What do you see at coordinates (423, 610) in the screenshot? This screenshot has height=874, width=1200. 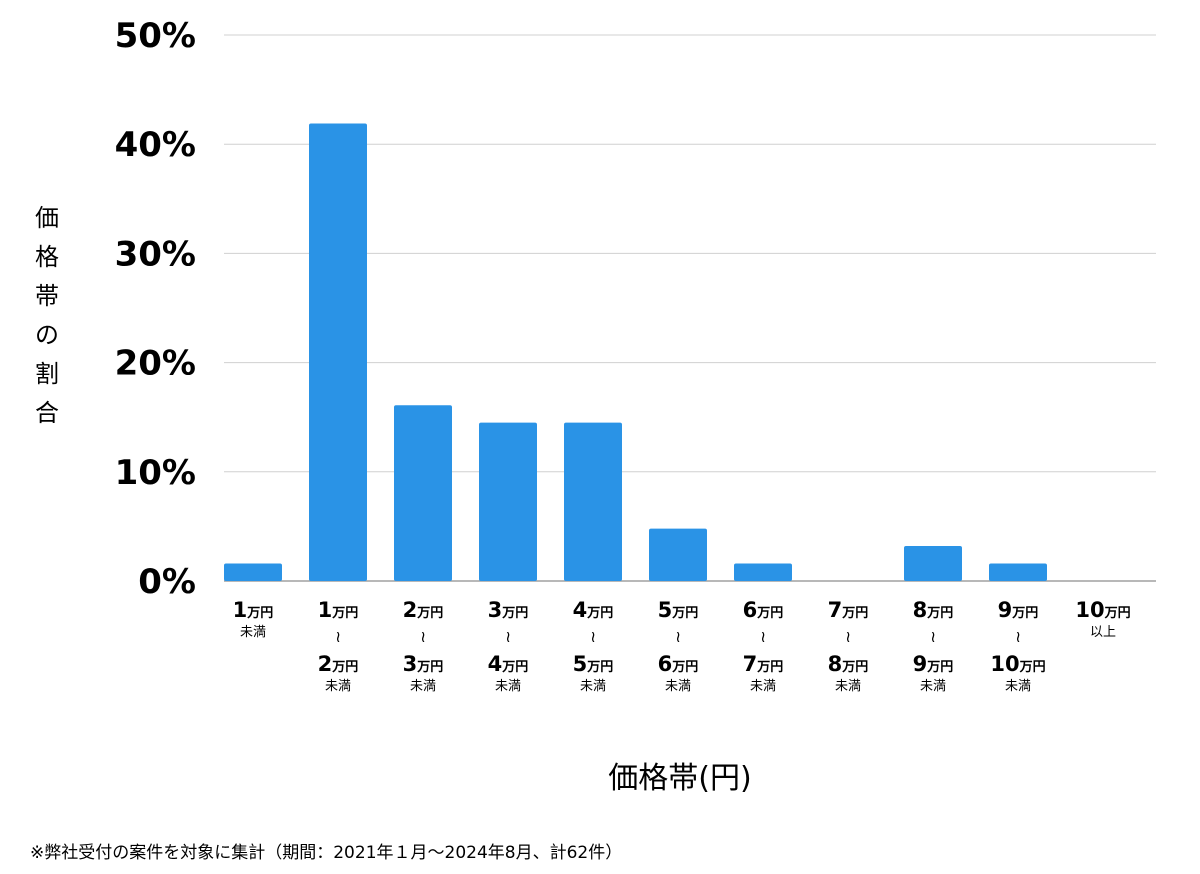 I see `x-tick-top: 2万円` at bounding box center [423, 610].